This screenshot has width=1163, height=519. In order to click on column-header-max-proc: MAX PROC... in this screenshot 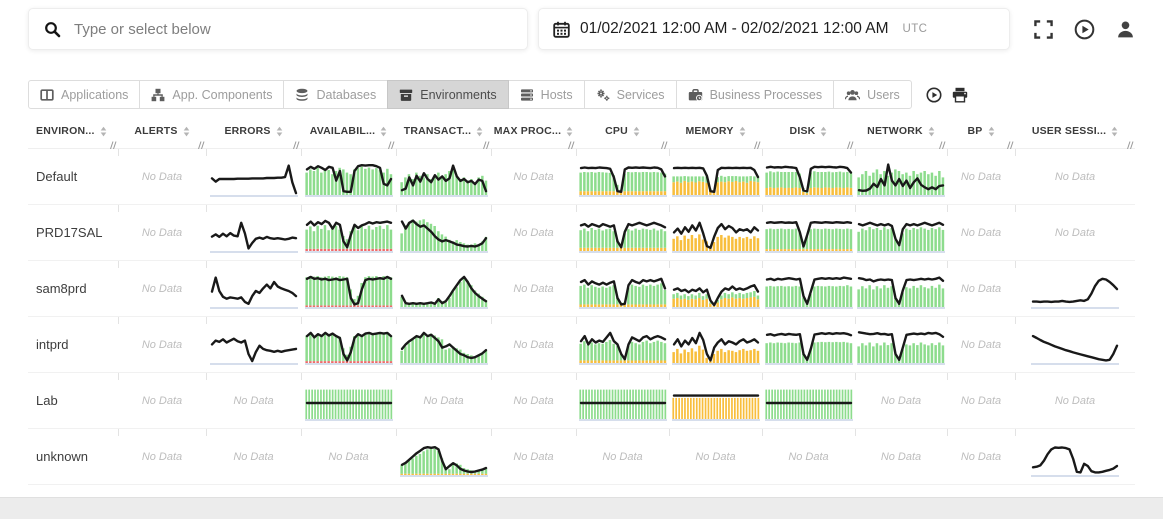, I will do `click(533, 131)`.